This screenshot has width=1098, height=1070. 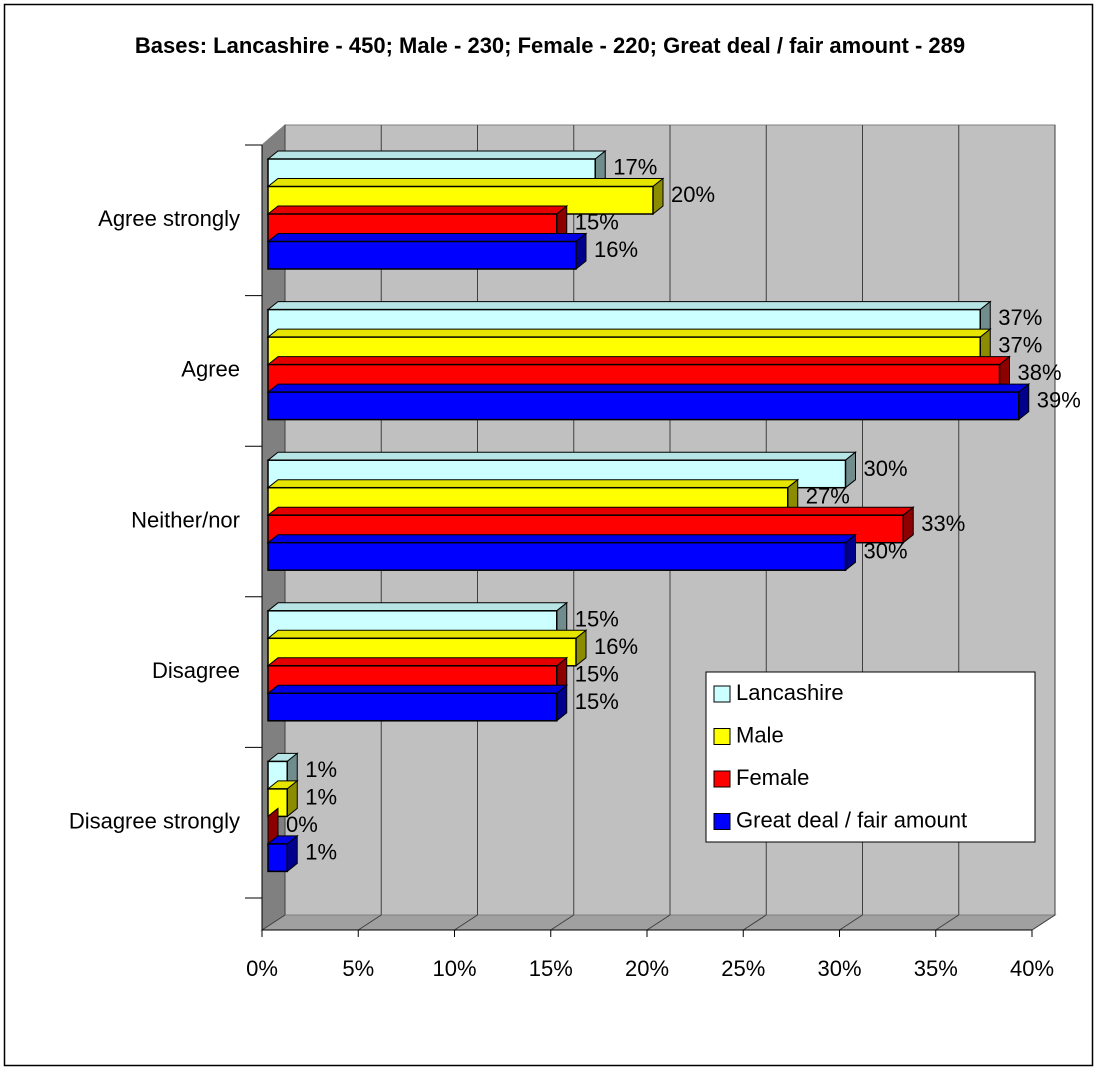 What do you see at coordinates (551, 968) in the screenshot?
I see `x-tick-label: 15%` at bounding box center [551, 968].